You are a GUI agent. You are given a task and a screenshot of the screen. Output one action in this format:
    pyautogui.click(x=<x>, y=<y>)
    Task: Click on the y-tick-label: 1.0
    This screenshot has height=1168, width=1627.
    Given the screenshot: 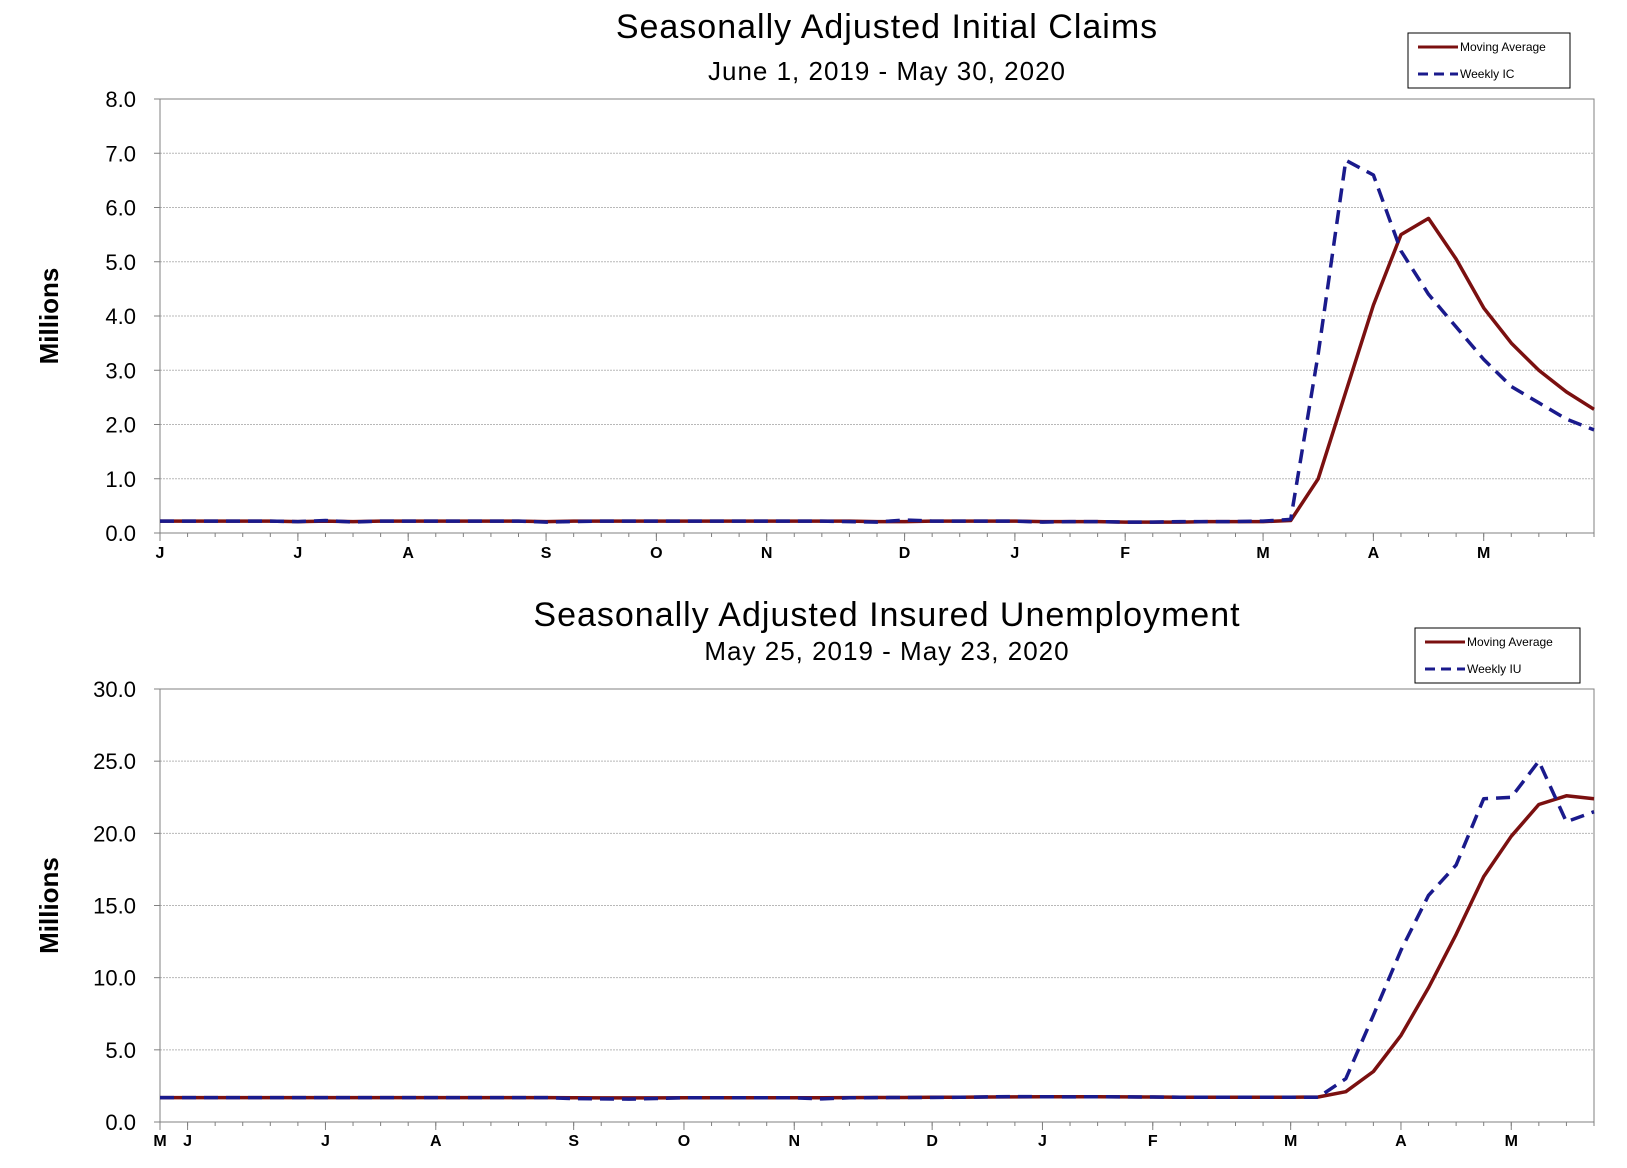 What is the action you would take?
    pyautogui.click(x=120, y=479)
    